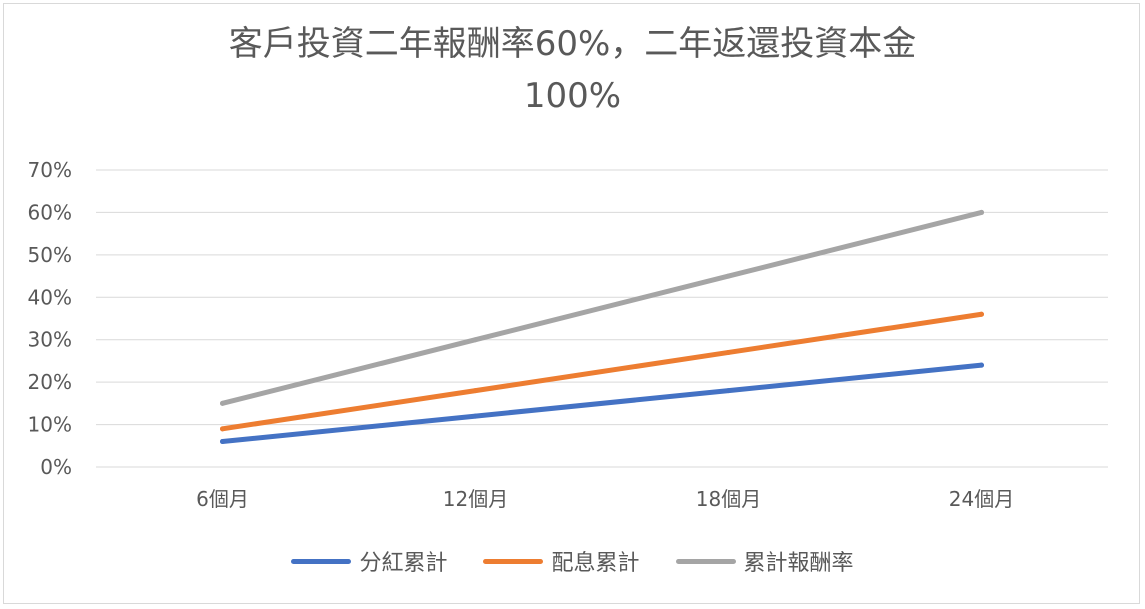 Image resolution: width=1145 pixels, height=609 pixels. Describe the element at coordinates (572, 44) in the screenshot. I see `chart-title-line-1: 客戶投資二年報酬率60%，二年返還投資本金` at that location.